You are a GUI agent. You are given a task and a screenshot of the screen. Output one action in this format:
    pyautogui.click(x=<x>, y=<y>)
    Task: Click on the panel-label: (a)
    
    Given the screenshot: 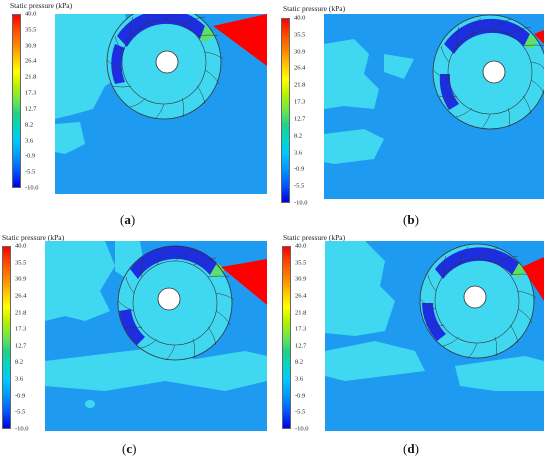 What is the action you would take?
    pyautogui.click(x=128, y=219)
    